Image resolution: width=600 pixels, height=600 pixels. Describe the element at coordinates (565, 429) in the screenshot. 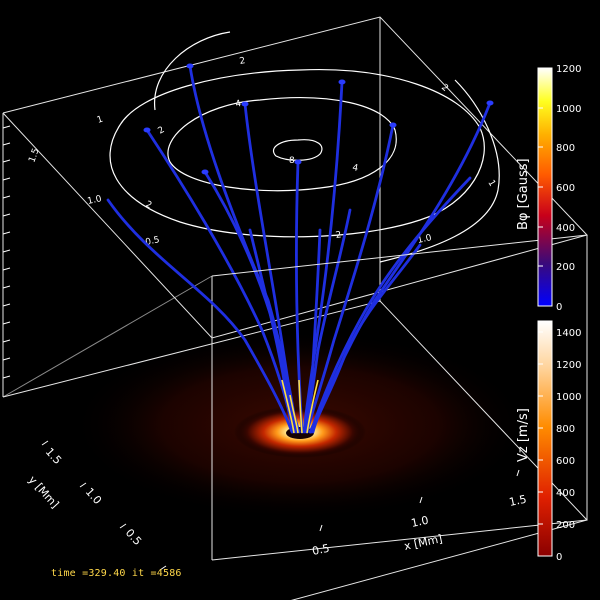

I see `cbar-vz-tick: 800` at that location.